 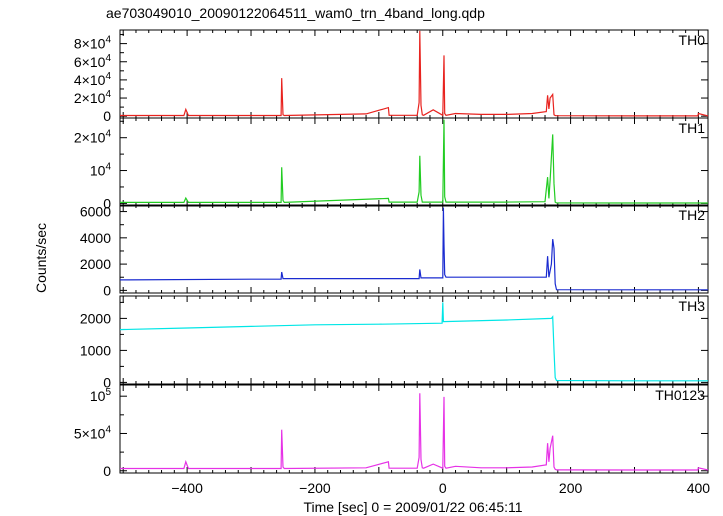 What do you see at coordinates (680, 395) in the screenshot?
I see `panel-label: TH0123` at bounding box center [680, 395].